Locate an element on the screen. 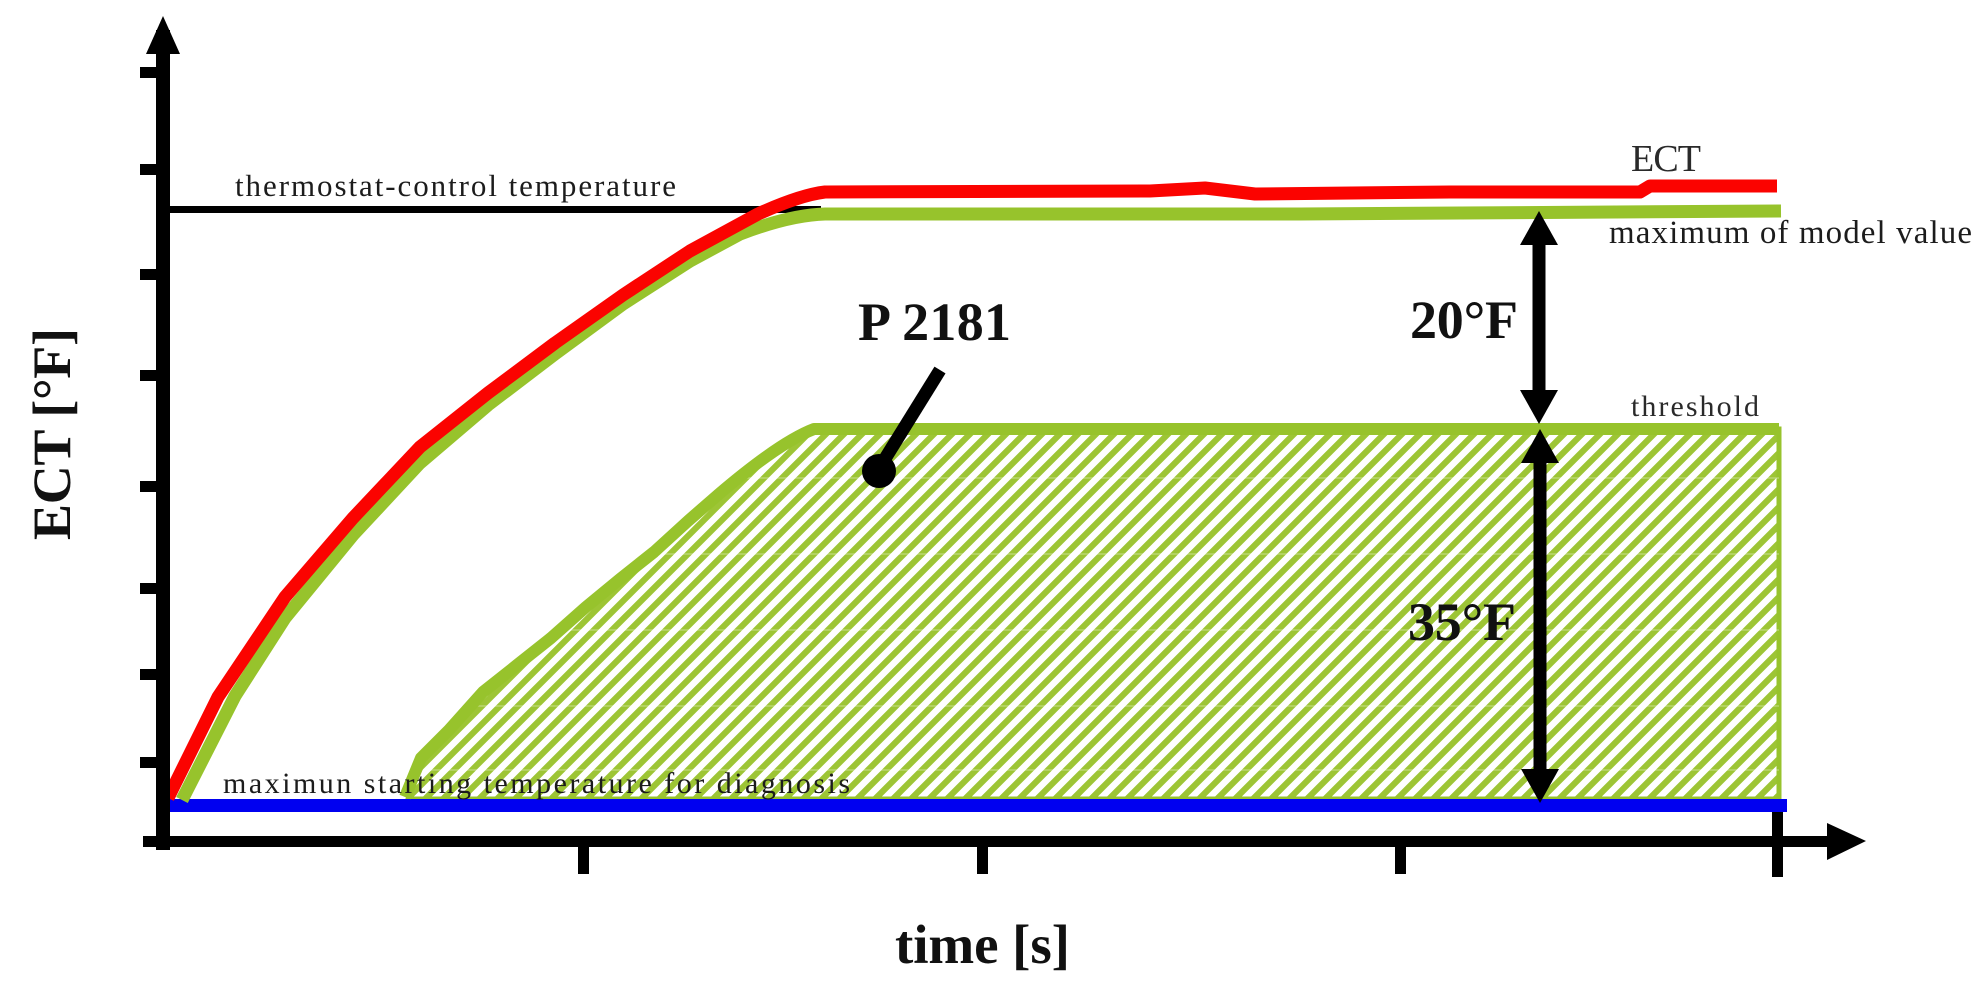 This screenshot has width=1984, height=992. svg-text: P 2181 is located at coordinates (934, 322).